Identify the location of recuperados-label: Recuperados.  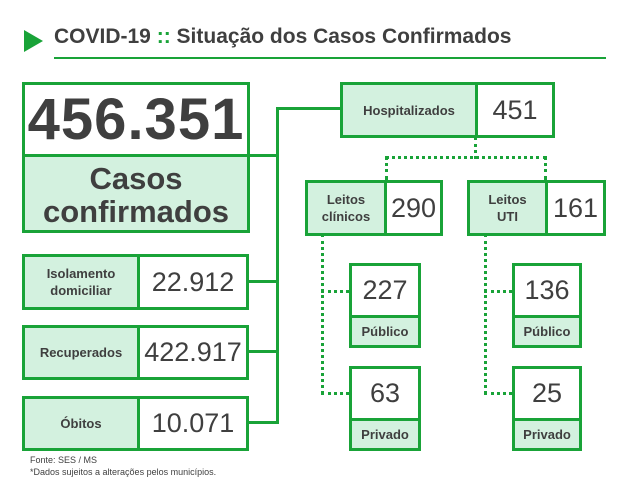
(81, 352).